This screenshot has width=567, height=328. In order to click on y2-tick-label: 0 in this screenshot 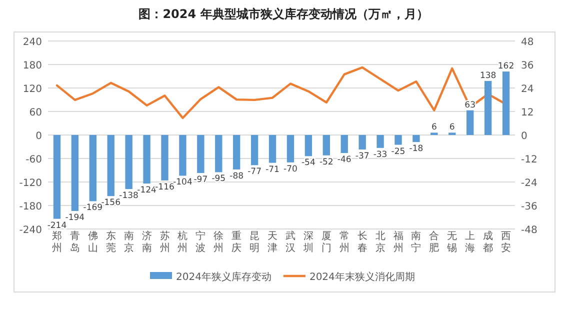, I will do `click(524, 136)`.